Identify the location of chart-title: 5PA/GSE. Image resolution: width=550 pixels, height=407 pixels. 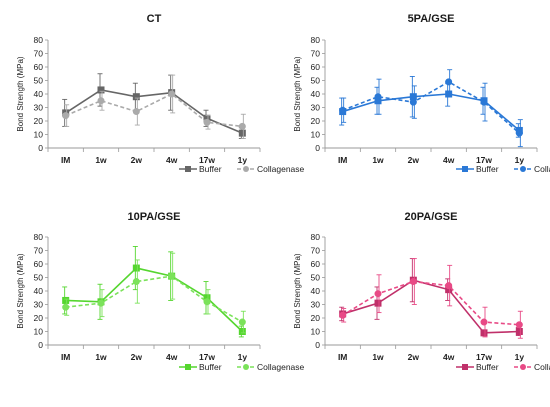
(431, 19).